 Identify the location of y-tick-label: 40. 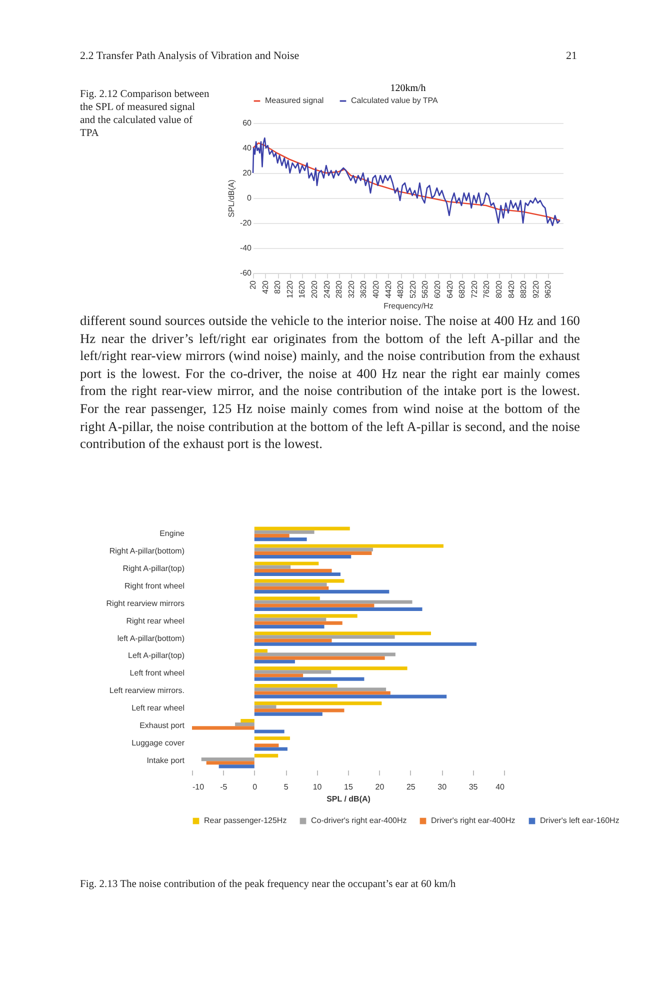
(247, 148).